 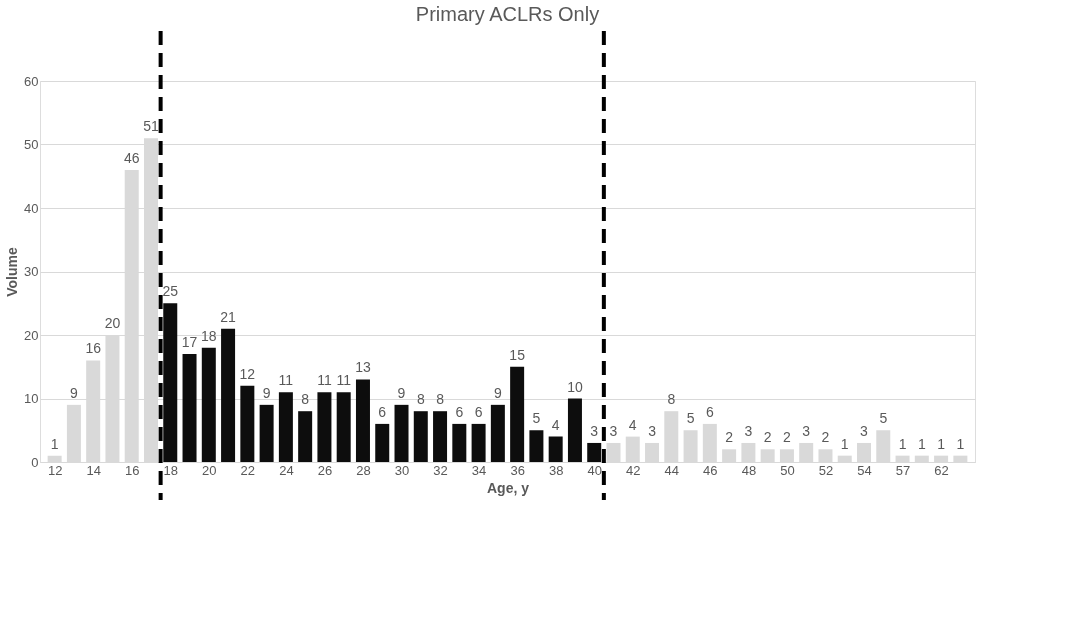 What do you see at coordinates (228, 316) in the screenshot?
I see `data-label: 21` at bounding box center [228, 316].